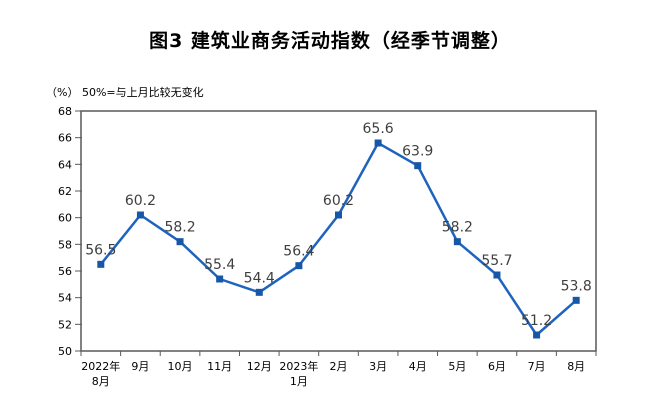 The image size is (660, 419). Describe the element at coordinates (418, 366) in the screenshot. I see `x-axis-tick-label: 4月` at that location.